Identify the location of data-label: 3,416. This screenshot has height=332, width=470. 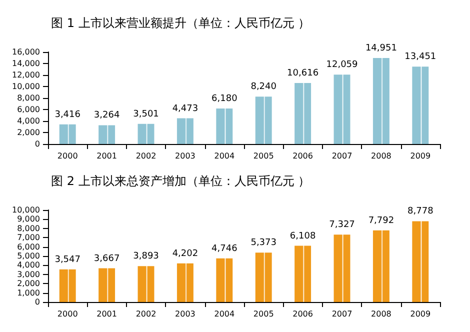
(67, 115).